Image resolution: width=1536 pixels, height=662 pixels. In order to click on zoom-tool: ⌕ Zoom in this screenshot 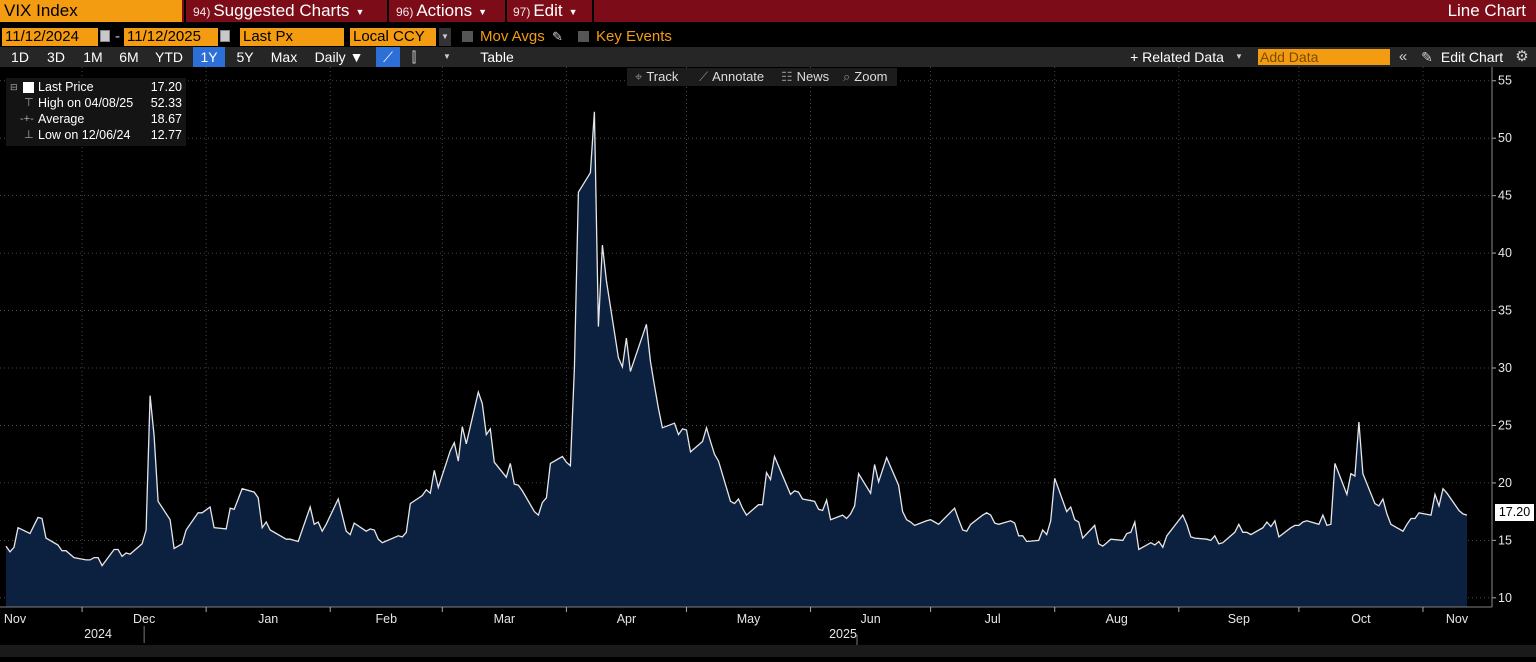, I will do `click(865, 77)`.